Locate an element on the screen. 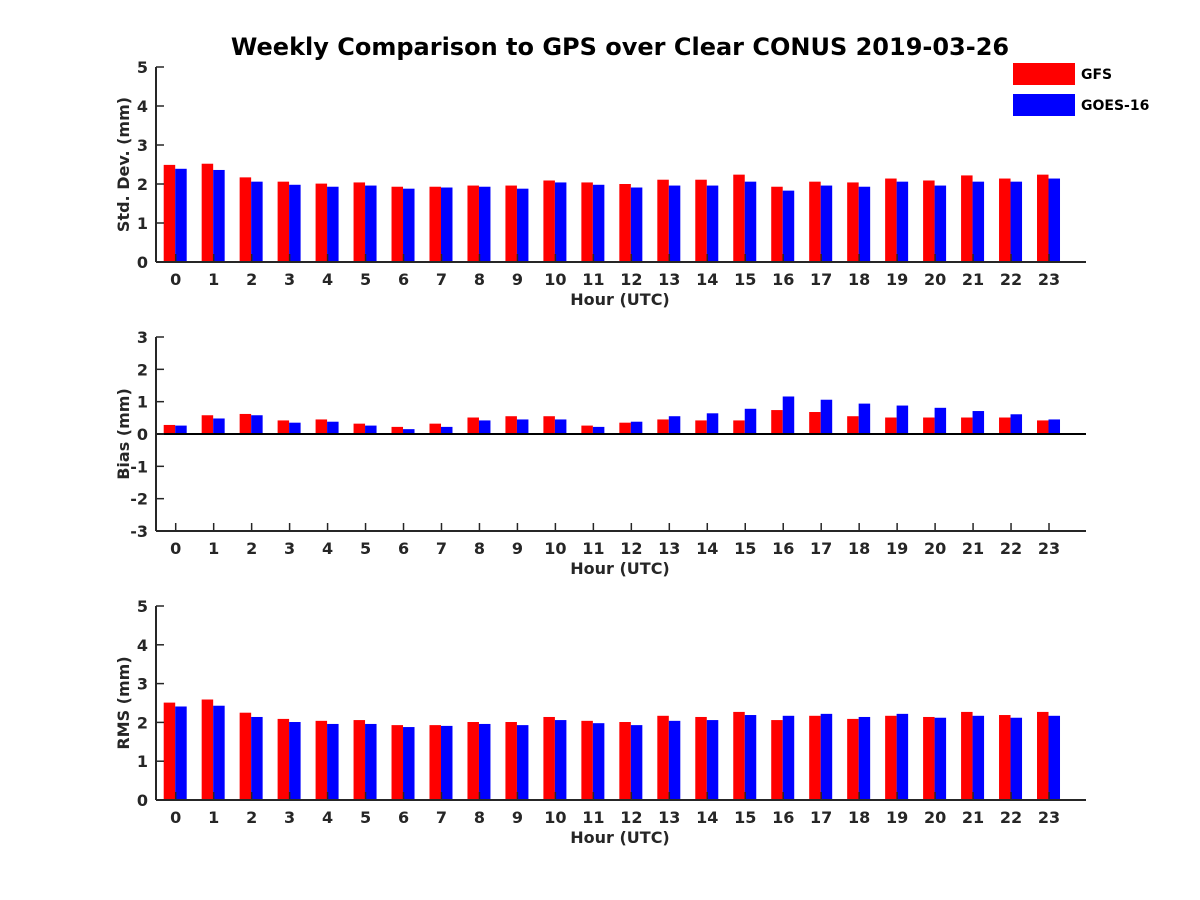  x-tick-label: 14 is located at coordinates (707, 279).